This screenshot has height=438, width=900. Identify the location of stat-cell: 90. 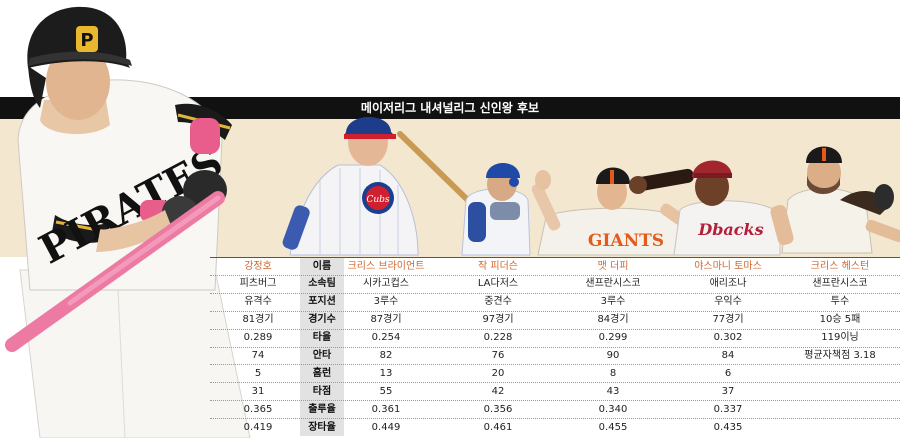
(613, 355).